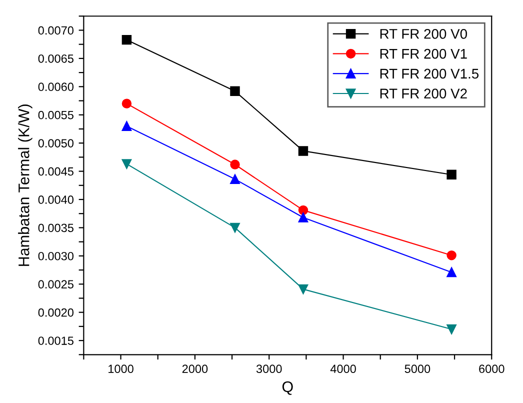  I want to click on y-tick-label: 0.0055, so click(56, 115).